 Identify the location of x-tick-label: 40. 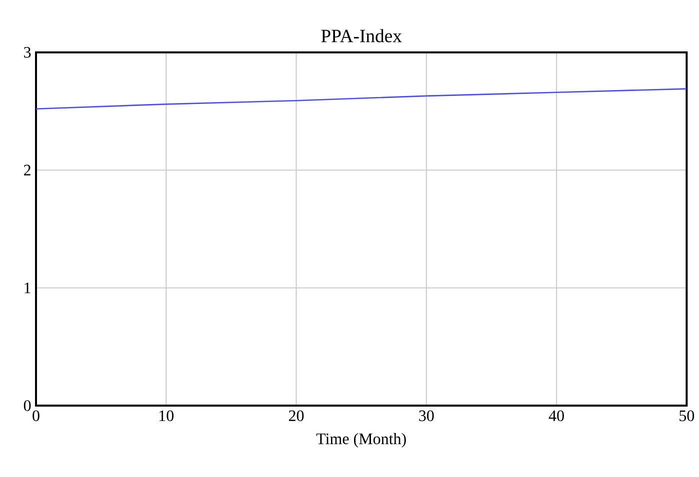
(556, 416).